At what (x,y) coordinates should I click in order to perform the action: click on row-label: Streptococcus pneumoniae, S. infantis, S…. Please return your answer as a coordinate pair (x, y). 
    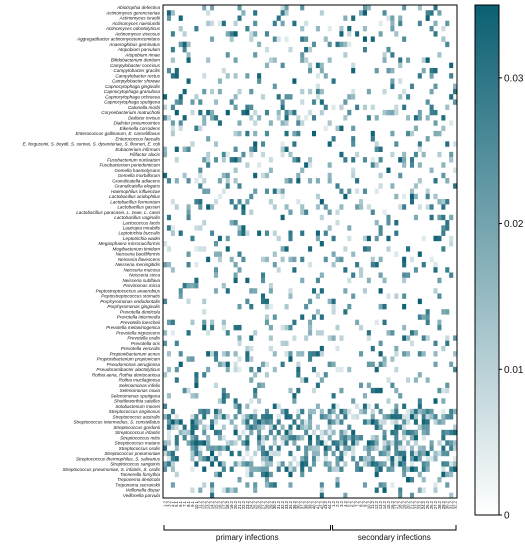
    Looking at the image, I should click on (111, 469).